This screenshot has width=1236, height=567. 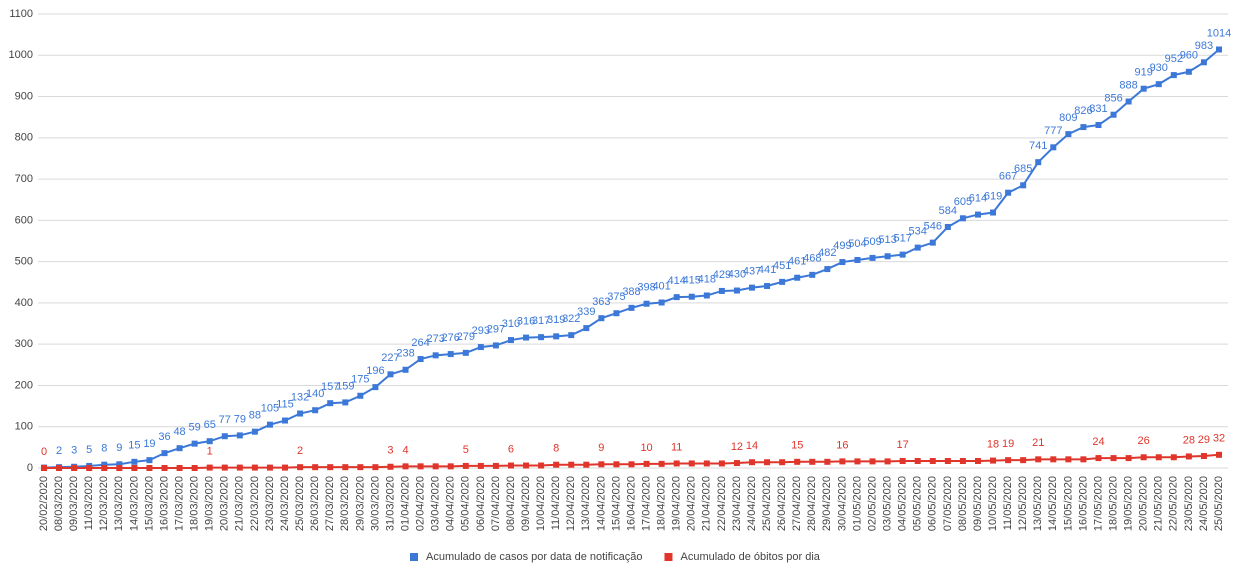 I want to click on x-tick-label: 28/04/2020, so click(x=812, y=503).